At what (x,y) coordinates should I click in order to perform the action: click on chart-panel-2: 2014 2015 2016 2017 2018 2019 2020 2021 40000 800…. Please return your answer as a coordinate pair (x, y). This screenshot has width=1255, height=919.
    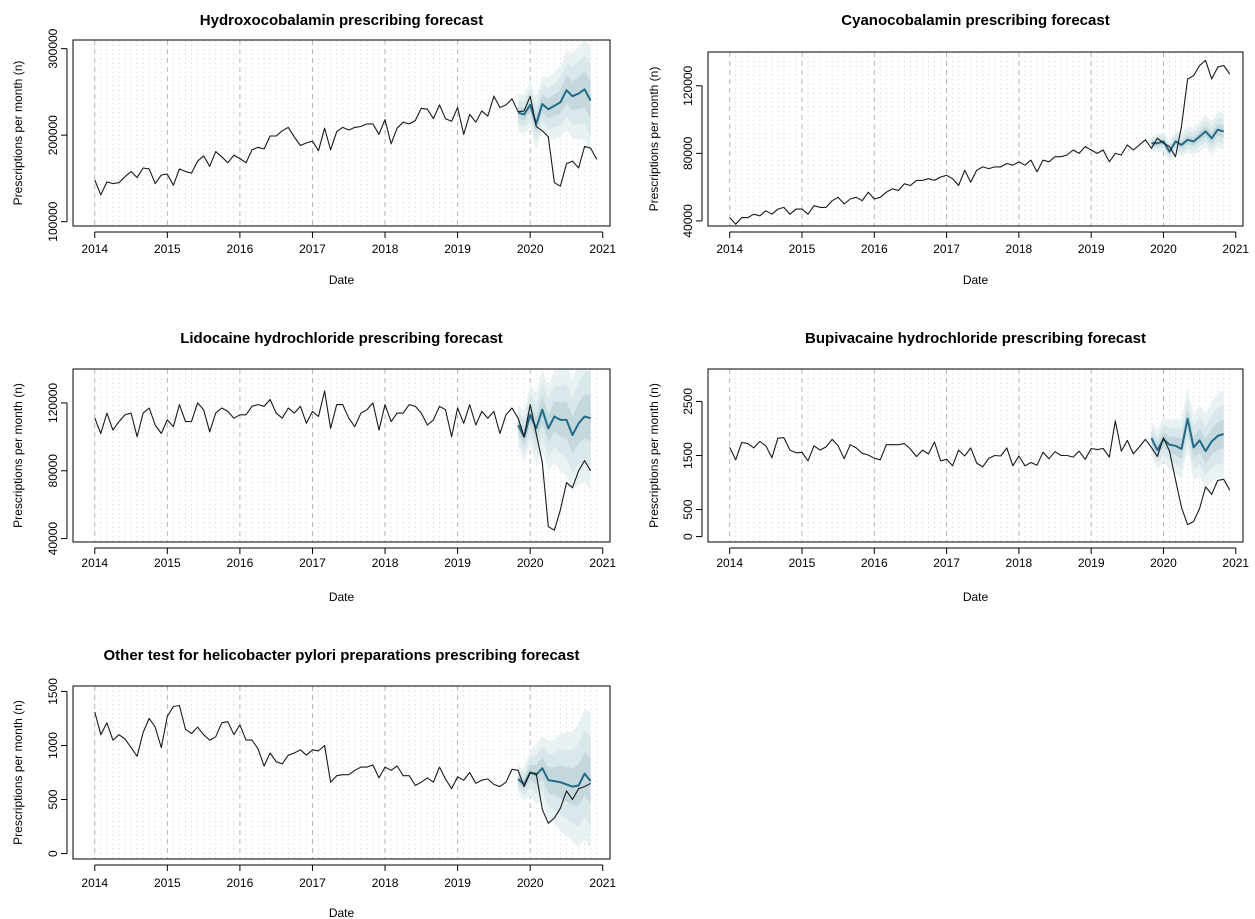
    Looking at the image, I should click on (948, 149).